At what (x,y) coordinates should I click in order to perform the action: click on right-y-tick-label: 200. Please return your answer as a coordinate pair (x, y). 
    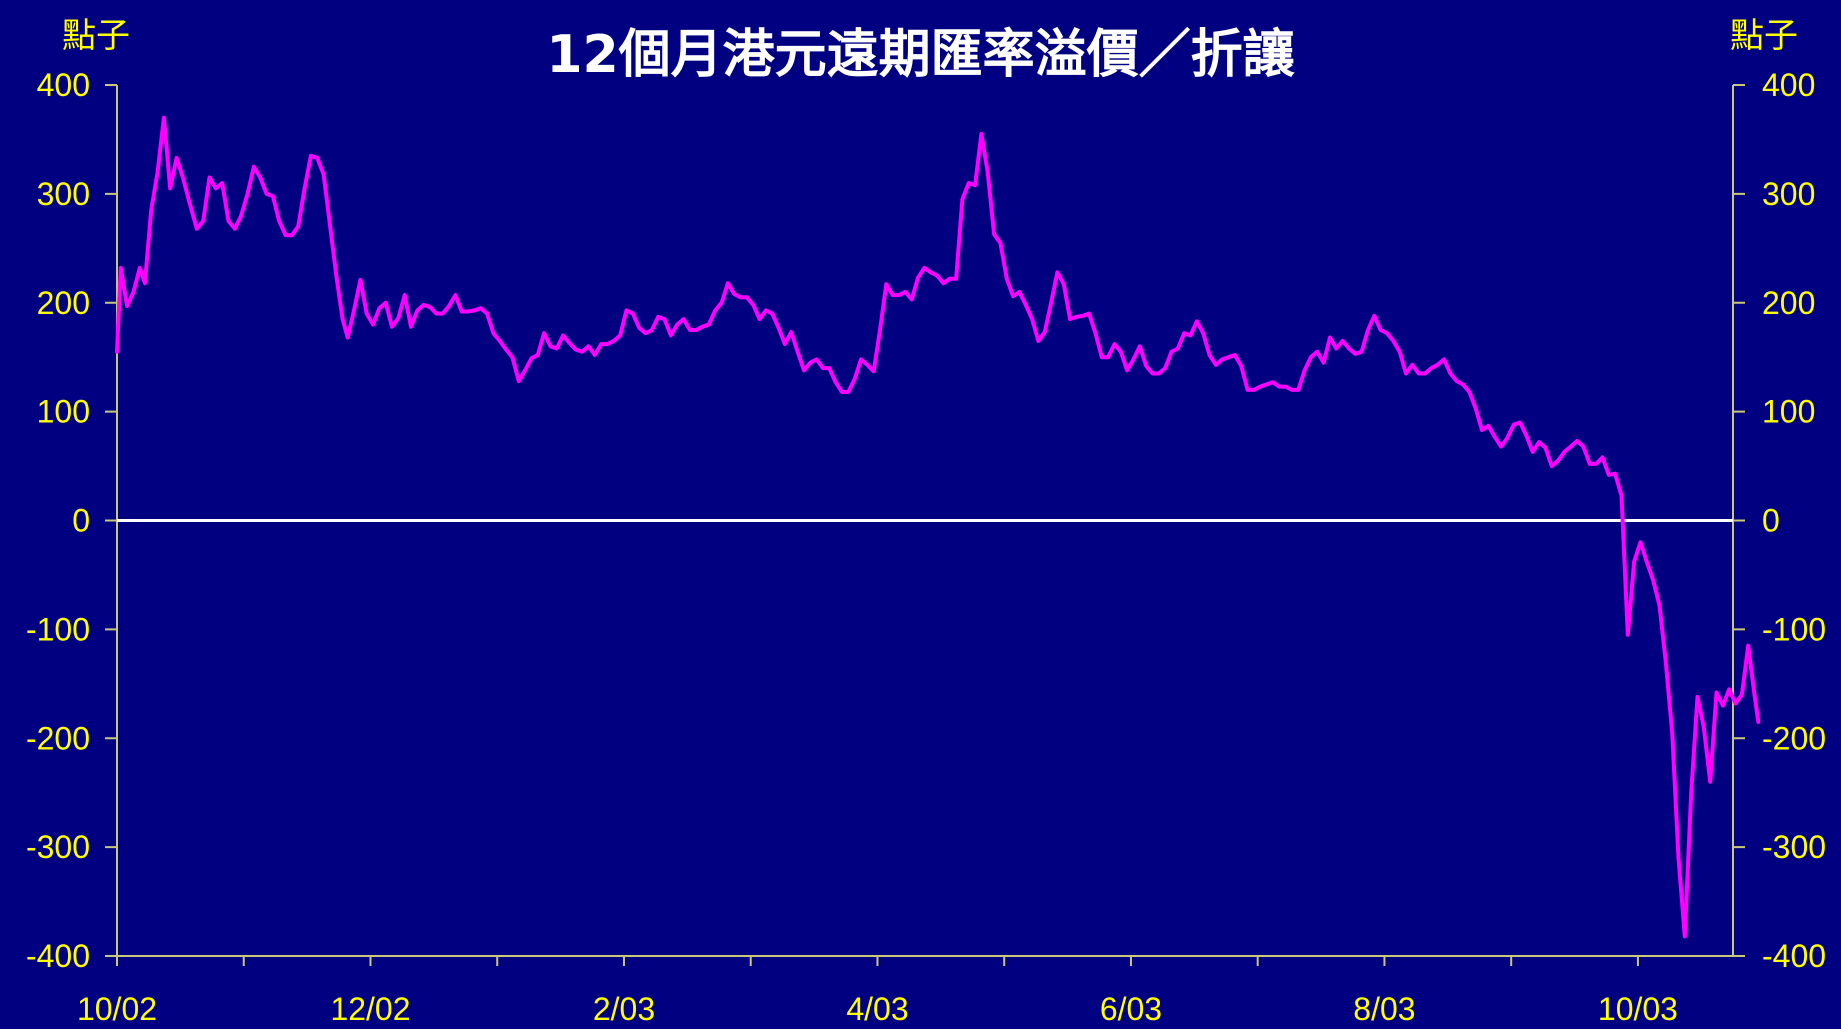
    Looking at the image, I should click on (1788, 303).